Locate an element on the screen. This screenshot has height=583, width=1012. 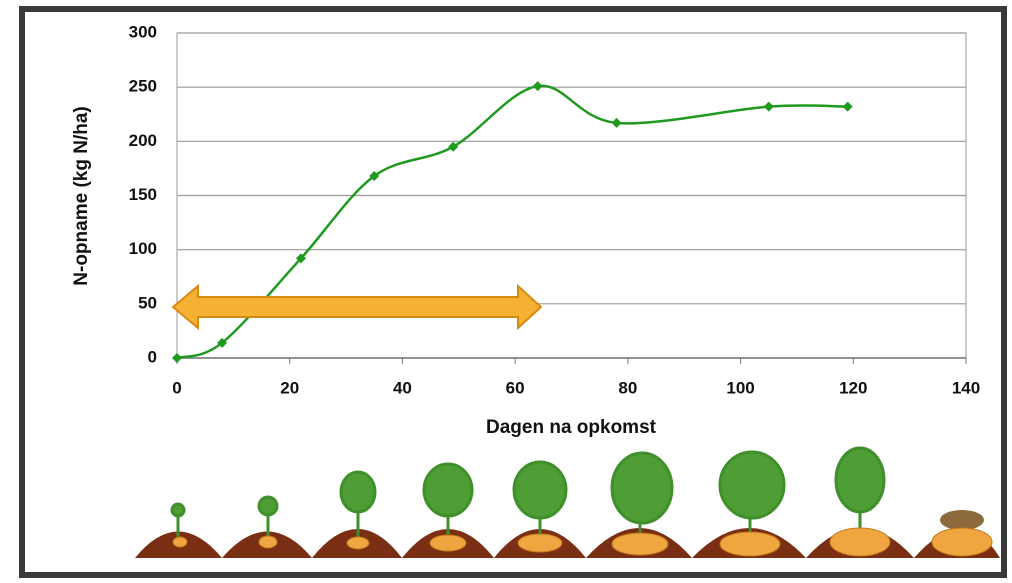
x-tick-label: 20 is located at coordinates (289, 387).